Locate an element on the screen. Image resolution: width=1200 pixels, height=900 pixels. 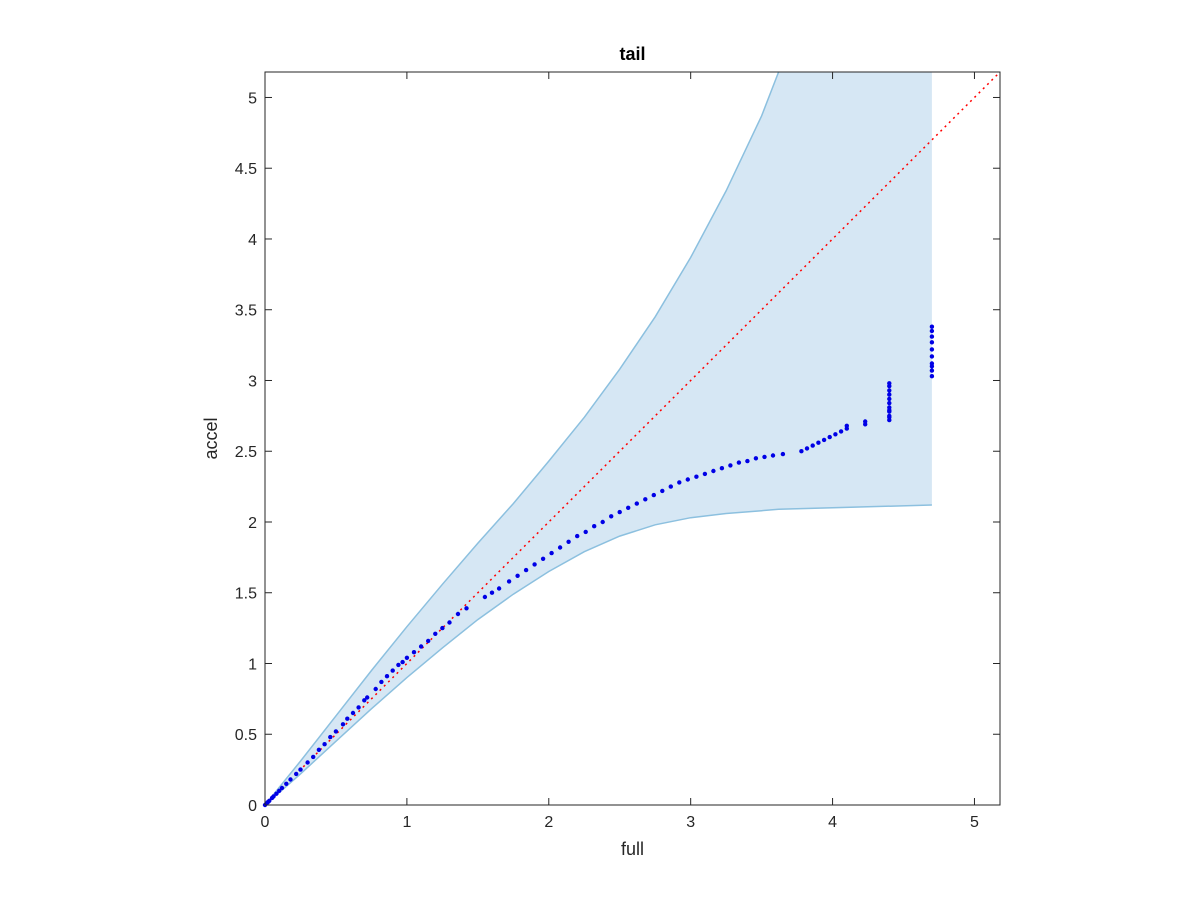
y-tick-label: 2 is located at coordinates (252, 523).